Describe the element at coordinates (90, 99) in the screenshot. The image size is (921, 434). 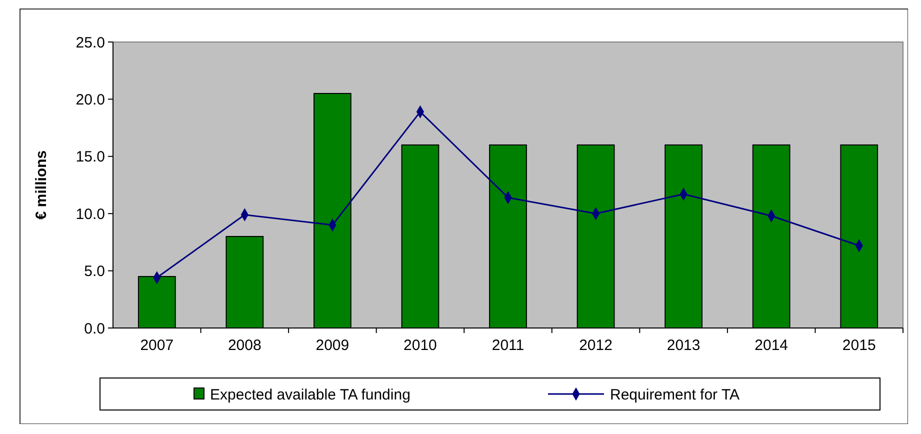
I see `y-tick-label: 20.0` at that location.